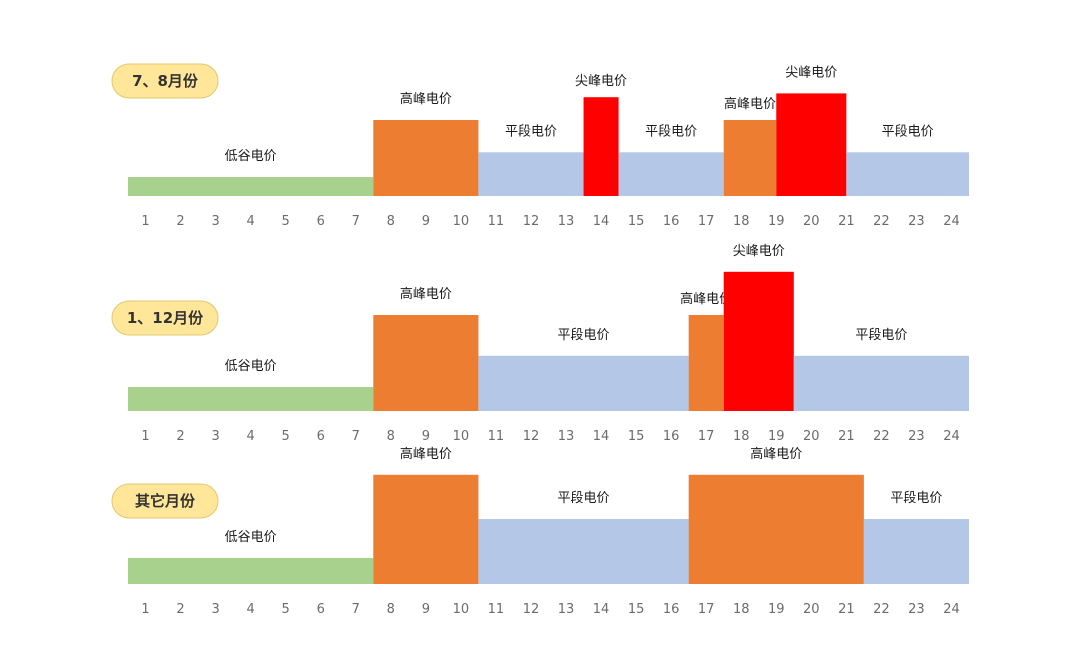  I want to click on month-badge: 7、8月份, so click(165, 81).